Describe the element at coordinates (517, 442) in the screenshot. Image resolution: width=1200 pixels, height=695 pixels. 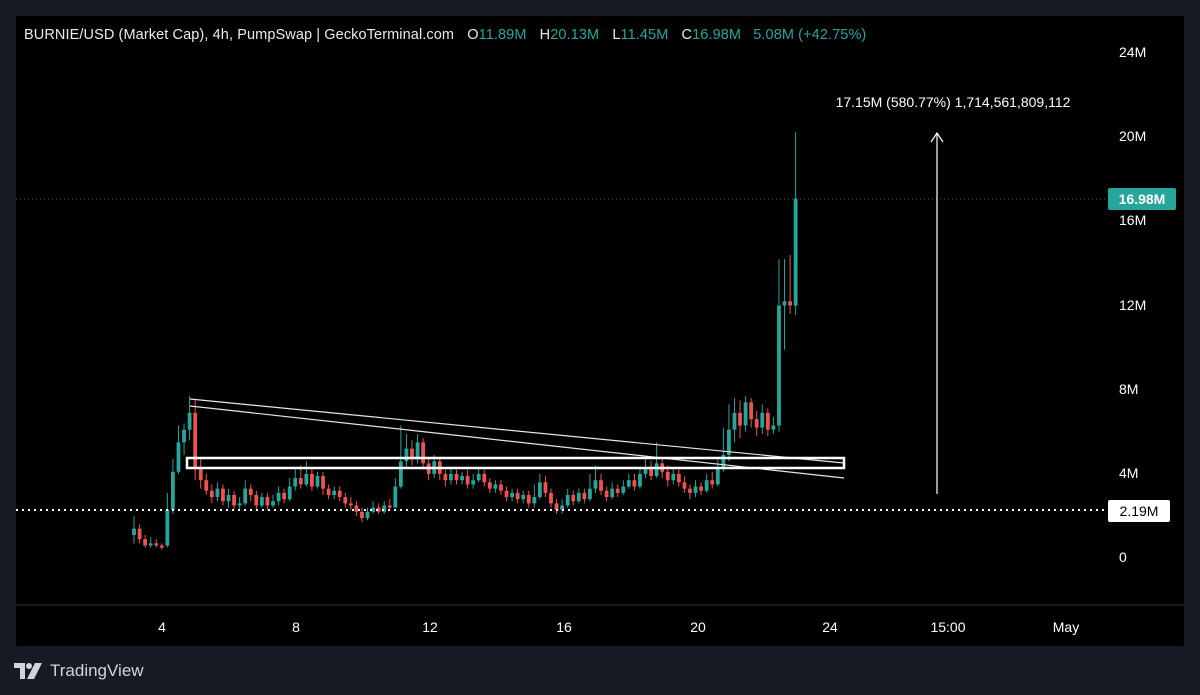
I see `trendline-lower` at that location.